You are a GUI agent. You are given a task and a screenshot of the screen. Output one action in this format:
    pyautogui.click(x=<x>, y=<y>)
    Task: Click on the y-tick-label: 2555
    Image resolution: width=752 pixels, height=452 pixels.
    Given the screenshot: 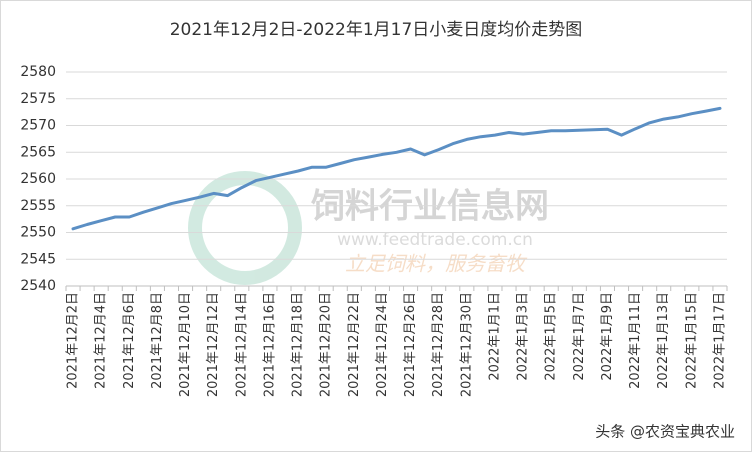 What is the action you would take?
    pyautogui.click(x=38, y=206)
    